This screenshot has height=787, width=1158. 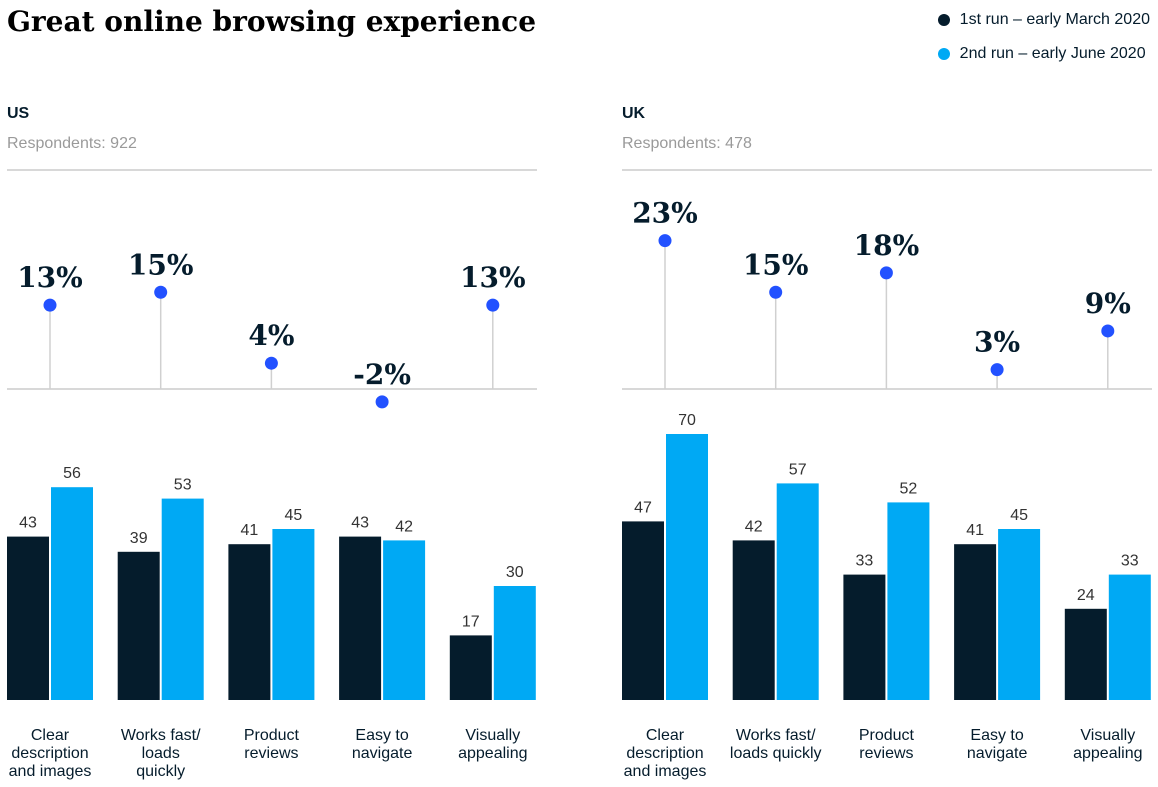 What do you see at coordinates (665, 213) in the screenshot?
I see `change-label-uk-0: 23%` at bounding box center [665, 213].